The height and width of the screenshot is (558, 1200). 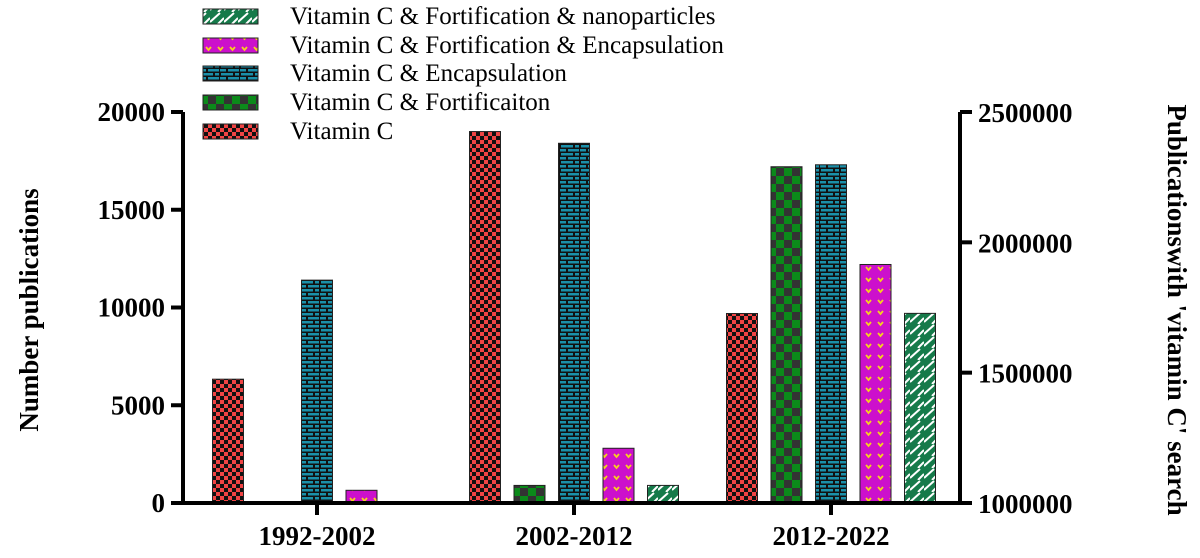 What do you see at coordinates (1025, 504) in the screenshot?
I see `right-tick-label: 1000000` at bounding box center [1025, 504].